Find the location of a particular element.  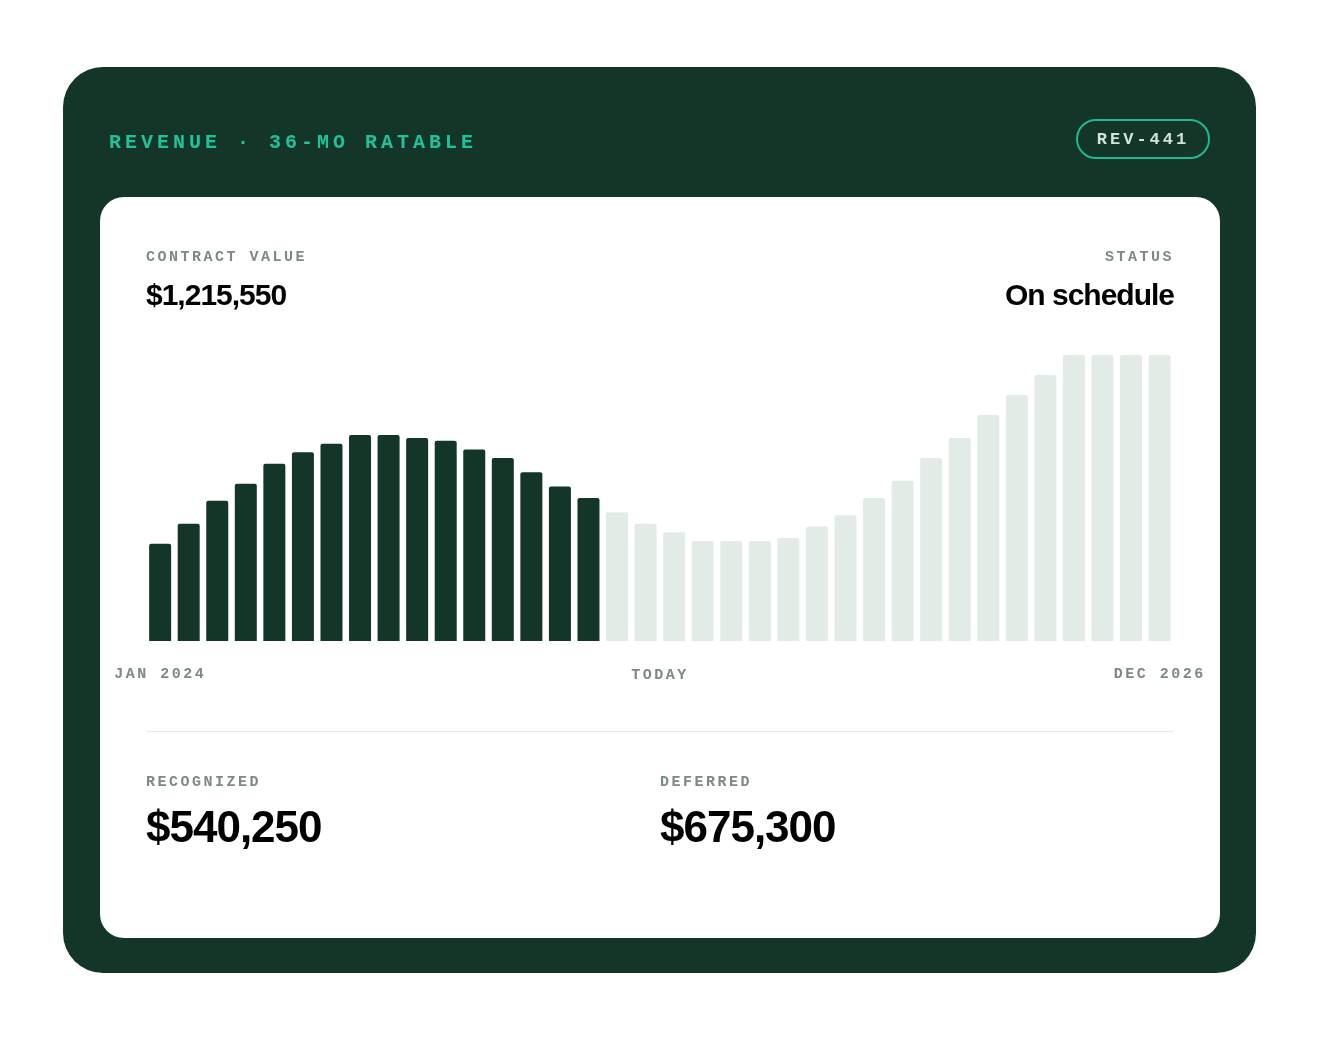

text: DEFERRED is located at coordinates (706, 782).